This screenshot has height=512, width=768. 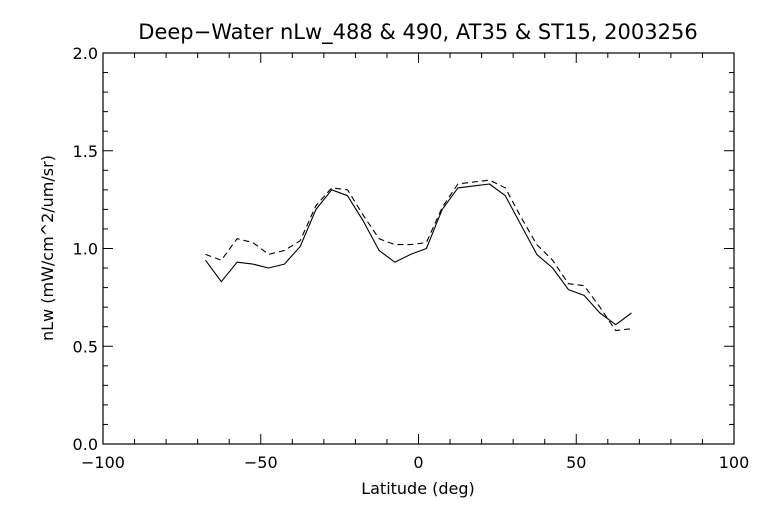 I want to click on y-tick-label: 1.5, so click(x=85, y=151).